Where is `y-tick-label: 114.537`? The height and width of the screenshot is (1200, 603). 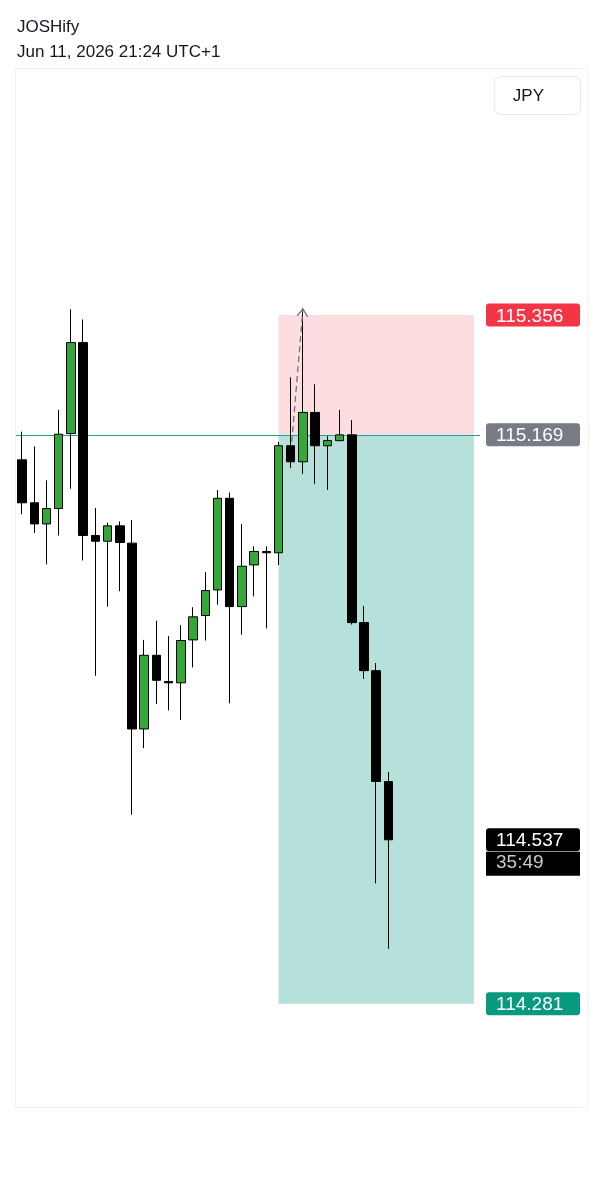
y-tick-label: 114.537 is located at coordinates (530, 840).